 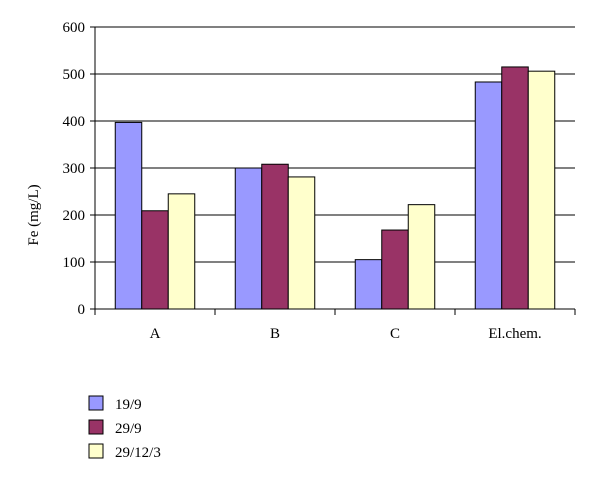 What do you see at coordinates (74, 75) in the screenshot?
I see `y-tick-label: 500` at bounding box center [74, 75].